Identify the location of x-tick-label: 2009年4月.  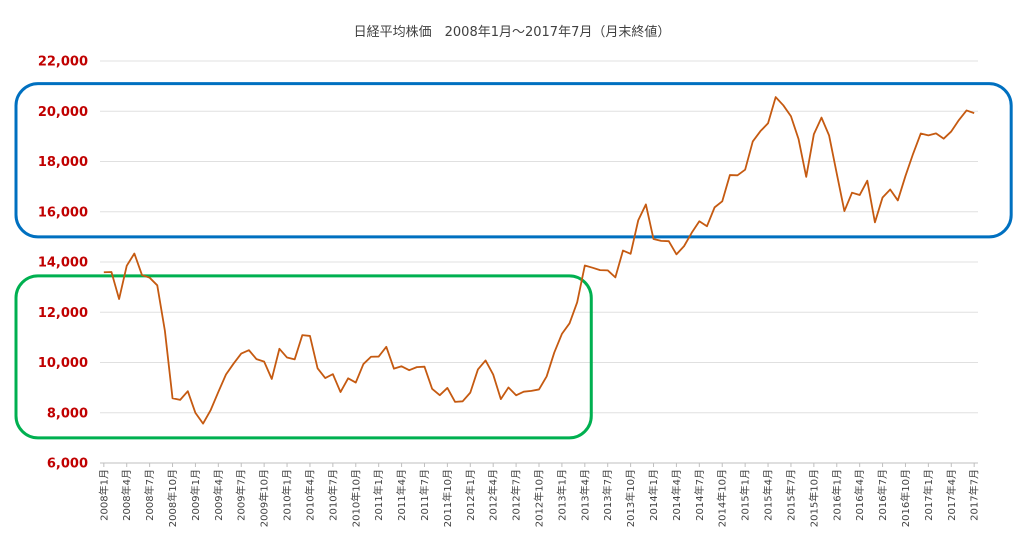
(218, 495).